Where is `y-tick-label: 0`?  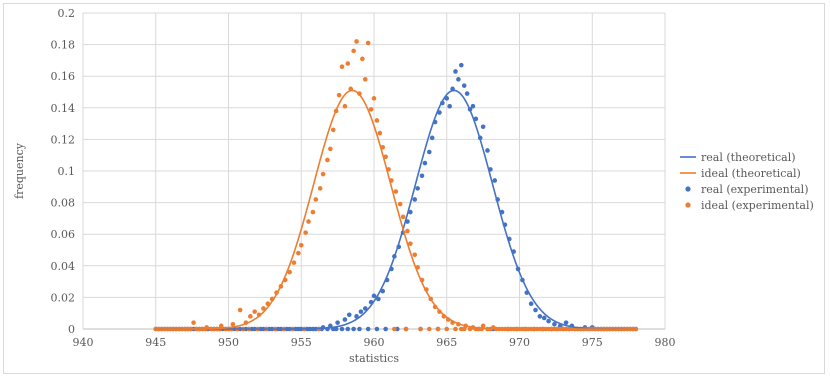
y-tick-label: 0 is located at coordinates (71, 329).